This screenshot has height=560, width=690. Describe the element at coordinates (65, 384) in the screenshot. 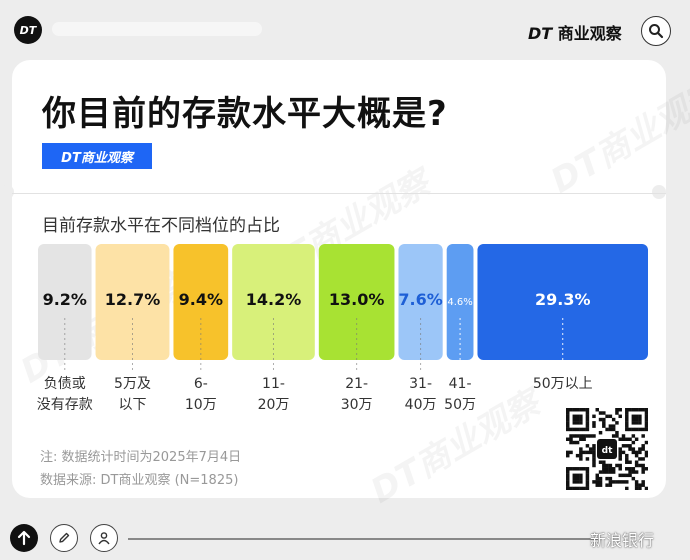

I see `category-label: 负债或` at that location.